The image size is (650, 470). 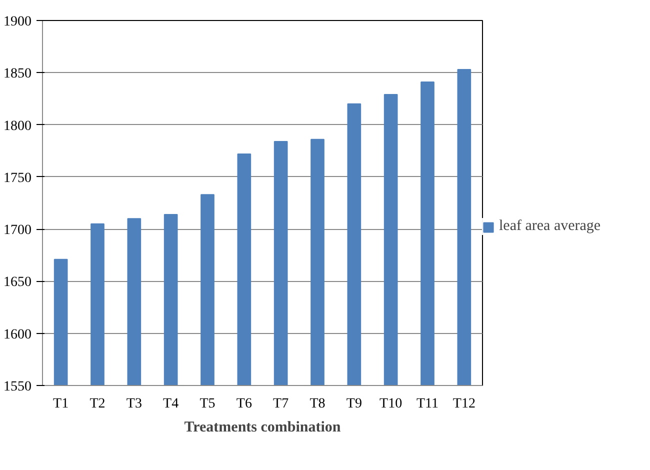 I want to click on y-tick-label: 1600, so click(x=18, y=334).